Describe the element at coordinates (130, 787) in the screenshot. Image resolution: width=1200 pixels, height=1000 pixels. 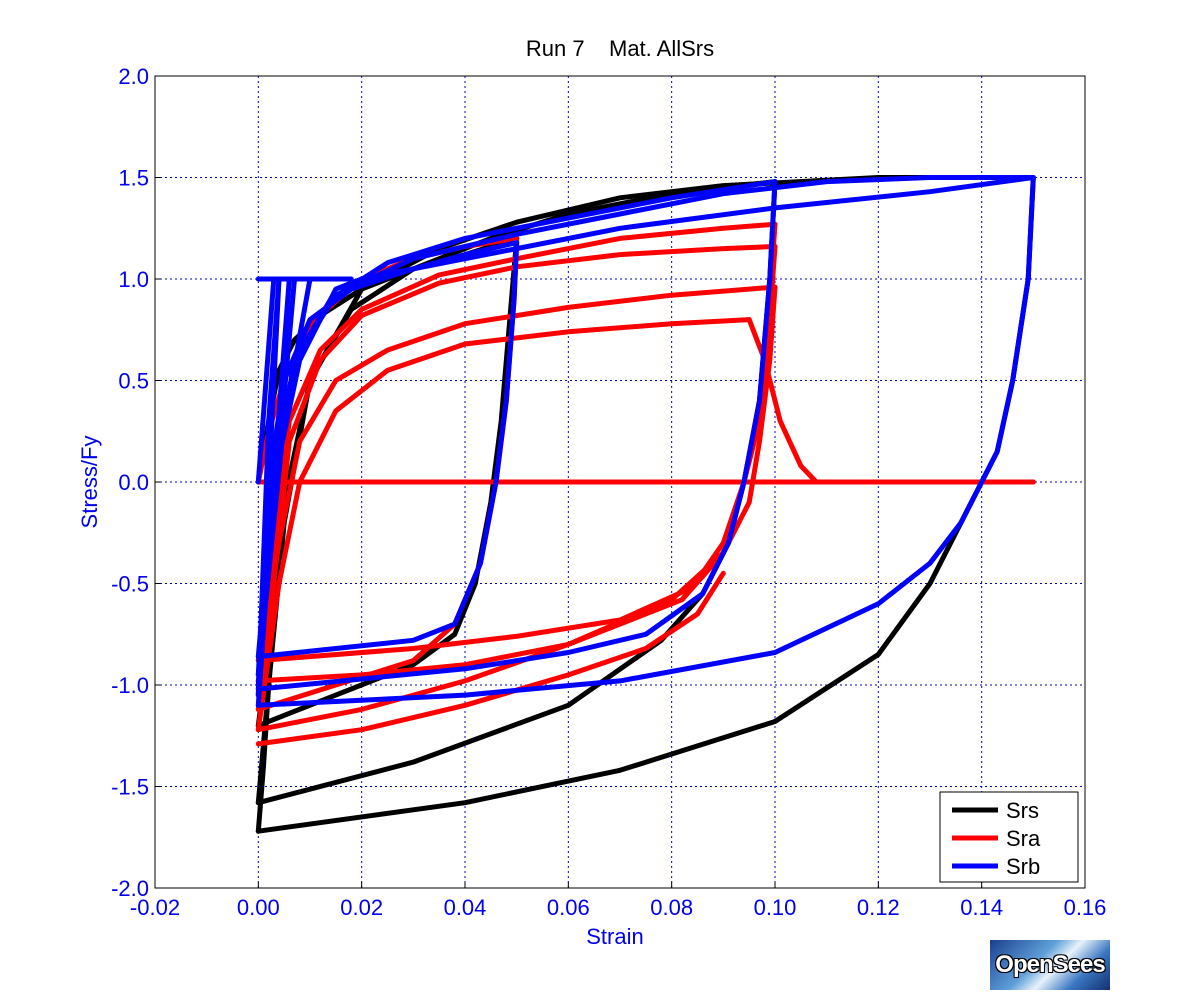
I see `y-tick-label-7: -1.5` at that location.